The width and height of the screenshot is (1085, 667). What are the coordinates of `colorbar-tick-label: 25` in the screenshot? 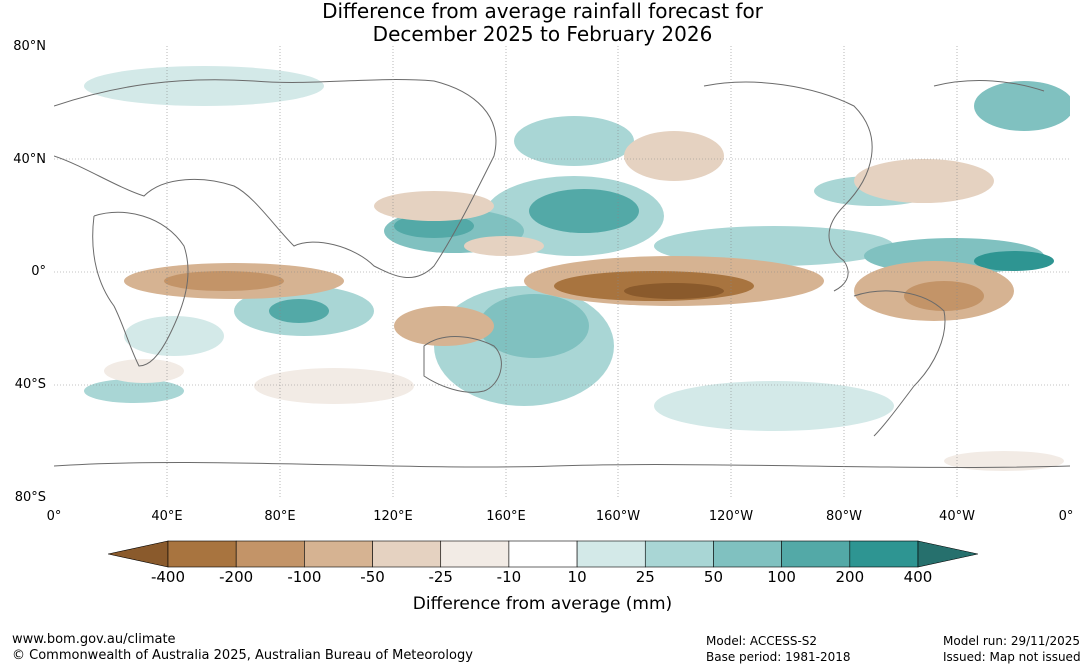 It's located at (645, 577).